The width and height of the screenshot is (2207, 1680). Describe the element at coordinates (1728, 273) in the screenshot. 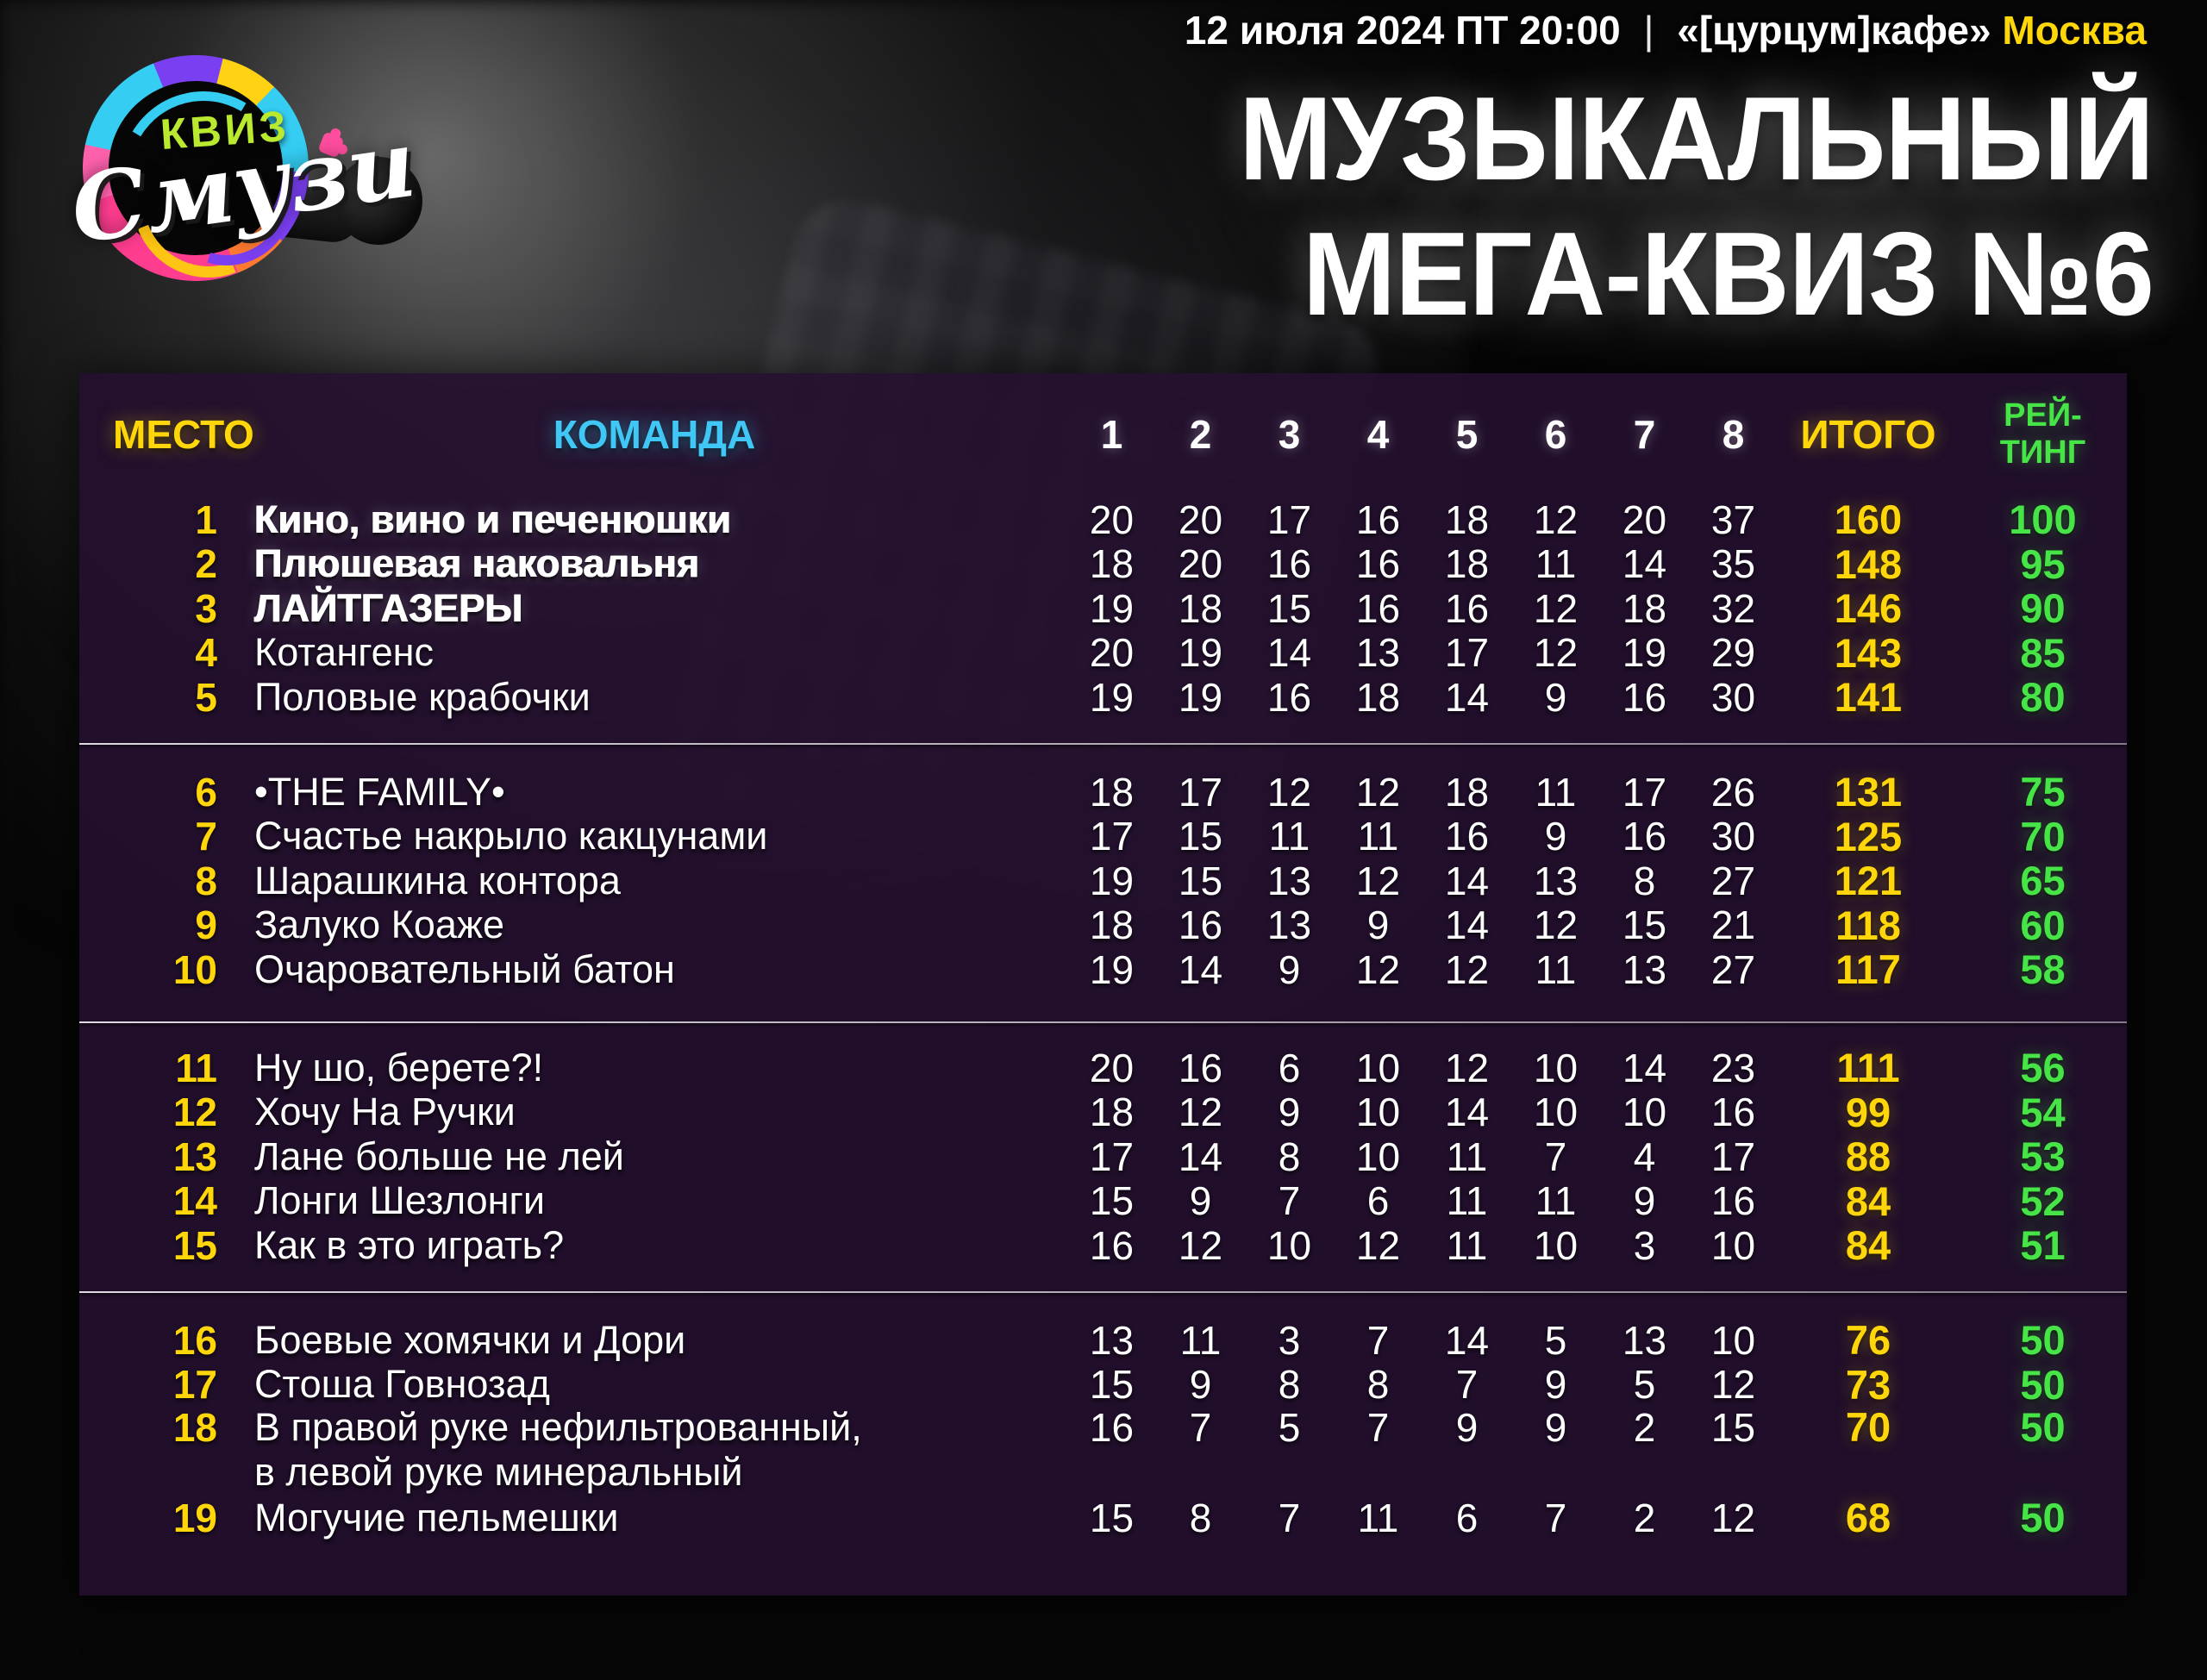

I see `page-title-line2: МЕГА-КВИЗ №6` at that location.